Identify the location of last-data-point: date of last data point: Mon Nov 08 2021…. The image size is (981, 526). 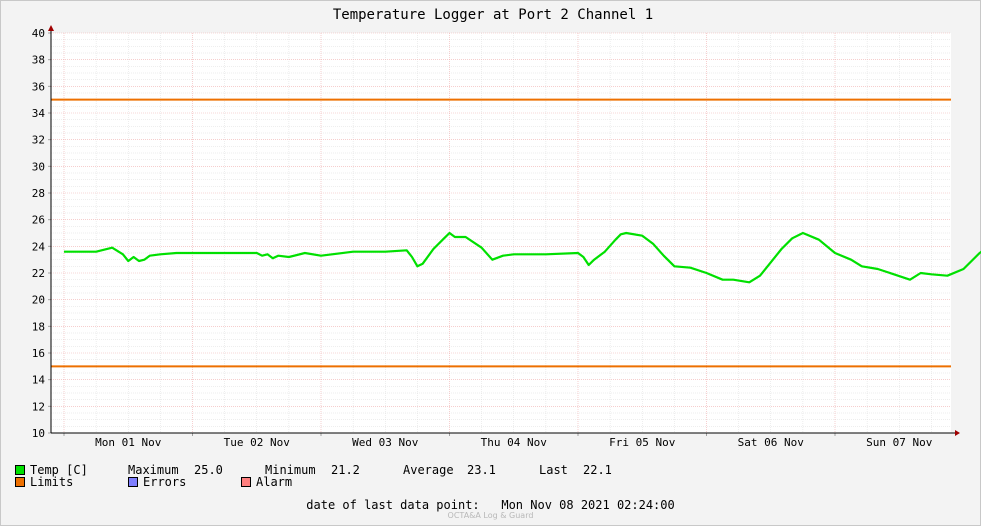
(490, 505).